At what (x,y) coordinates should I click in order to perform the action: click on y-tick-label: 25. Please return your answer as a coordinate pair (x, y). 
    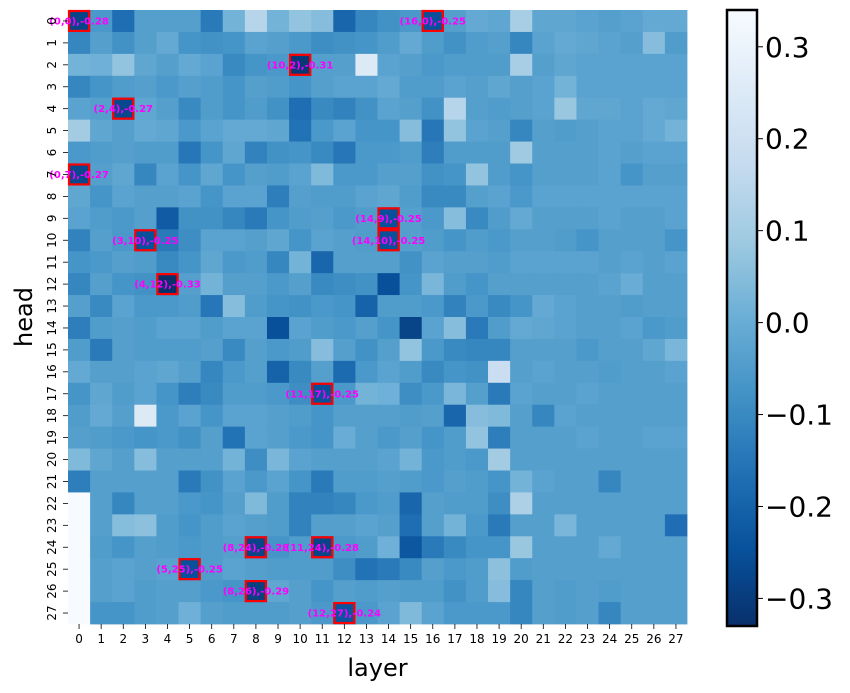
    Looking at the image, I should click on (52, 569).